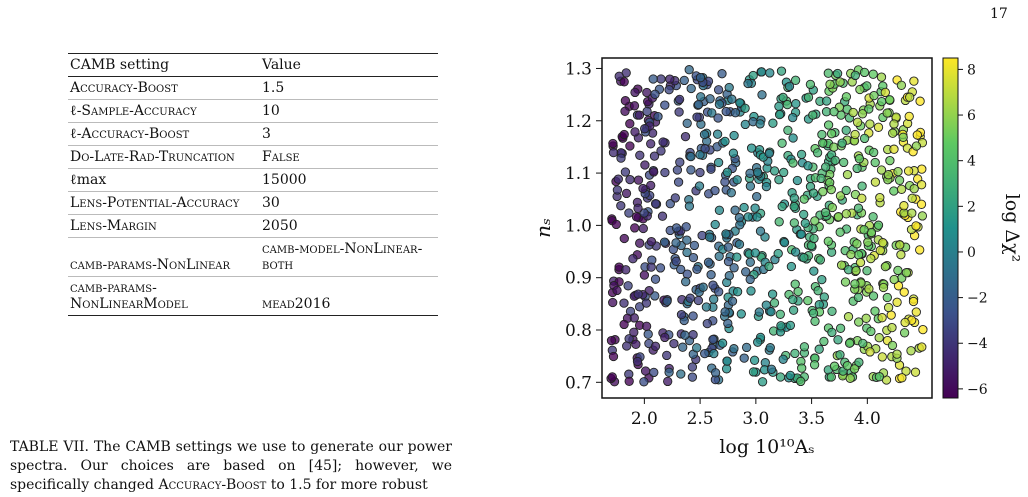  I want to click on table-row: ℓ-Sample-Accuracy 10, so click(253, 111).